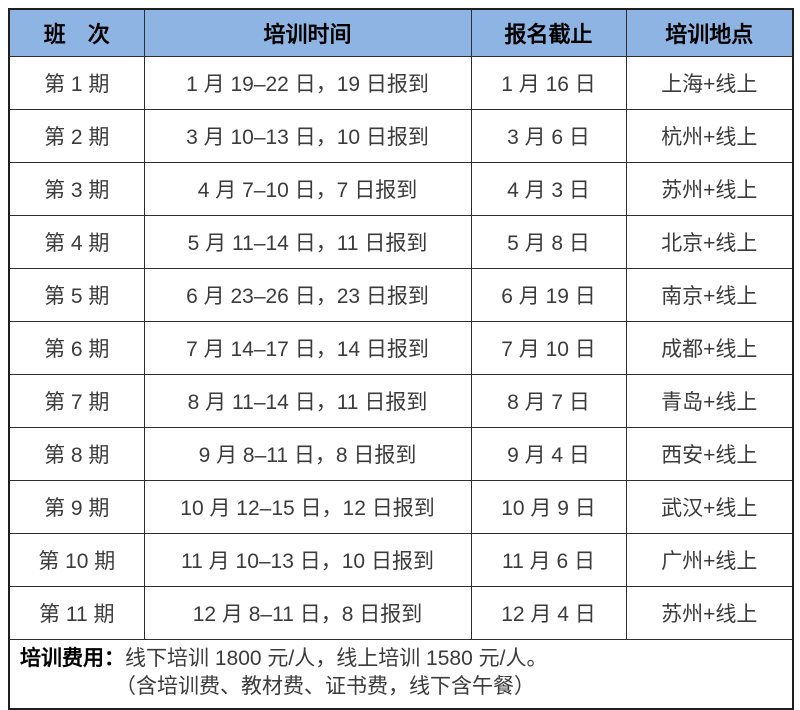  Describe the element at coordinates (307, 189) in the screenshot. I see `time-cell: 4 月 7–10 日，7 日报到` at that location.